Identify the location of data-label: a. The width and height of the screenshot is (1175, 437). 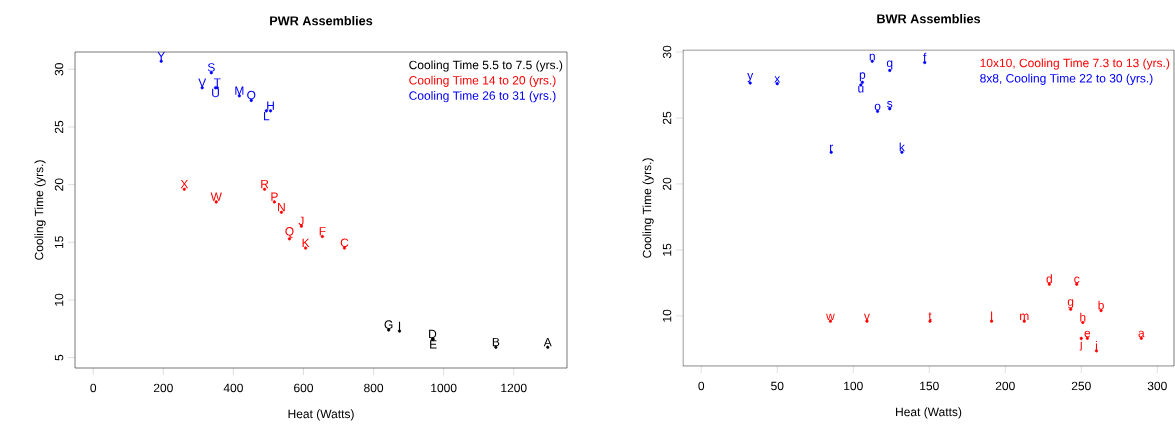
(1141, 334).